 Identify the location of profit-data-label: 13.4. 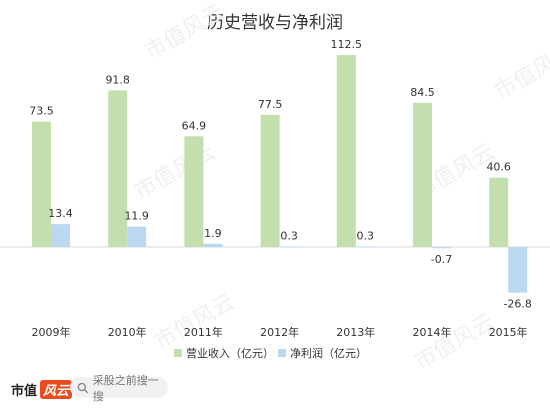
(60, 213).